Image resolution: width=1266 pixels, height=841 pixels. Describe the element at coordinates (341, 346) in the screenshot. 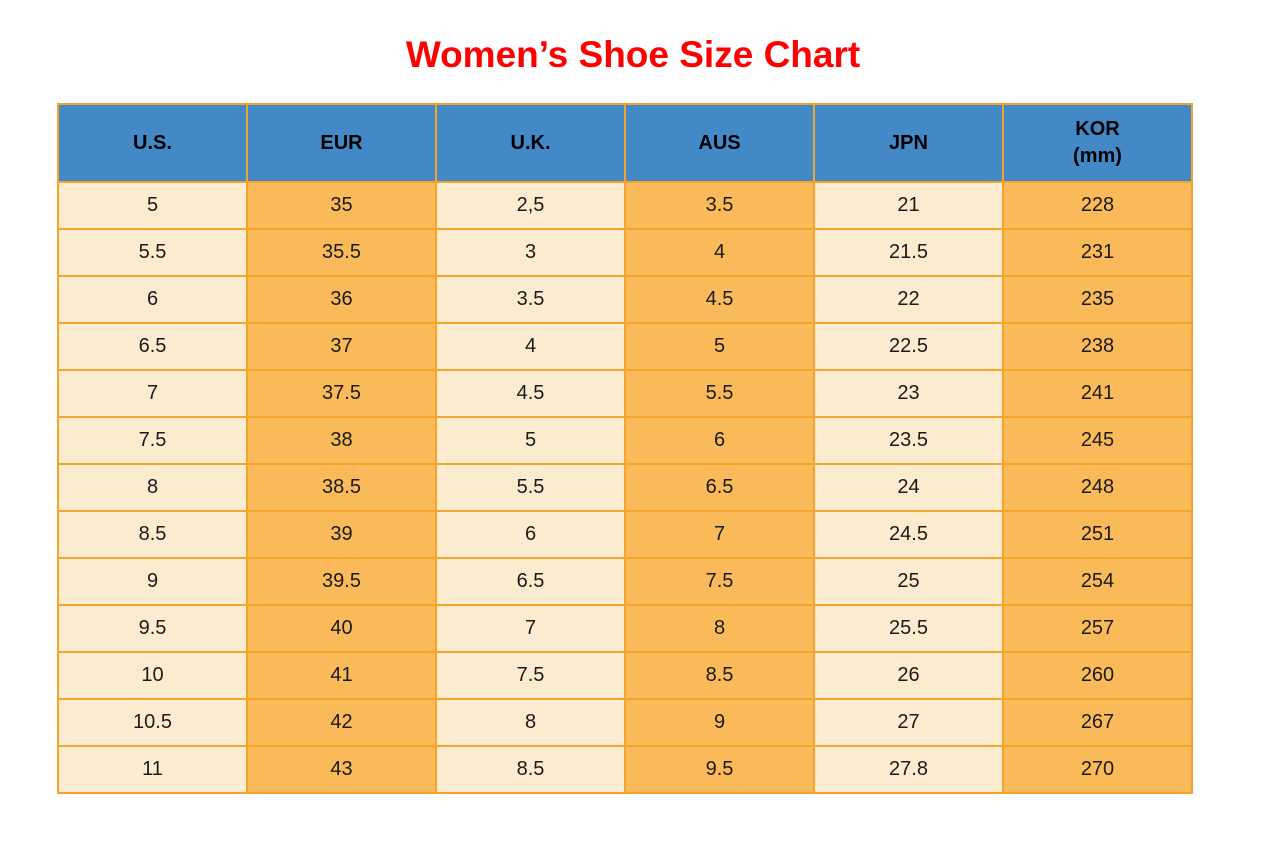

I see `cell-eur: 37` at that location.